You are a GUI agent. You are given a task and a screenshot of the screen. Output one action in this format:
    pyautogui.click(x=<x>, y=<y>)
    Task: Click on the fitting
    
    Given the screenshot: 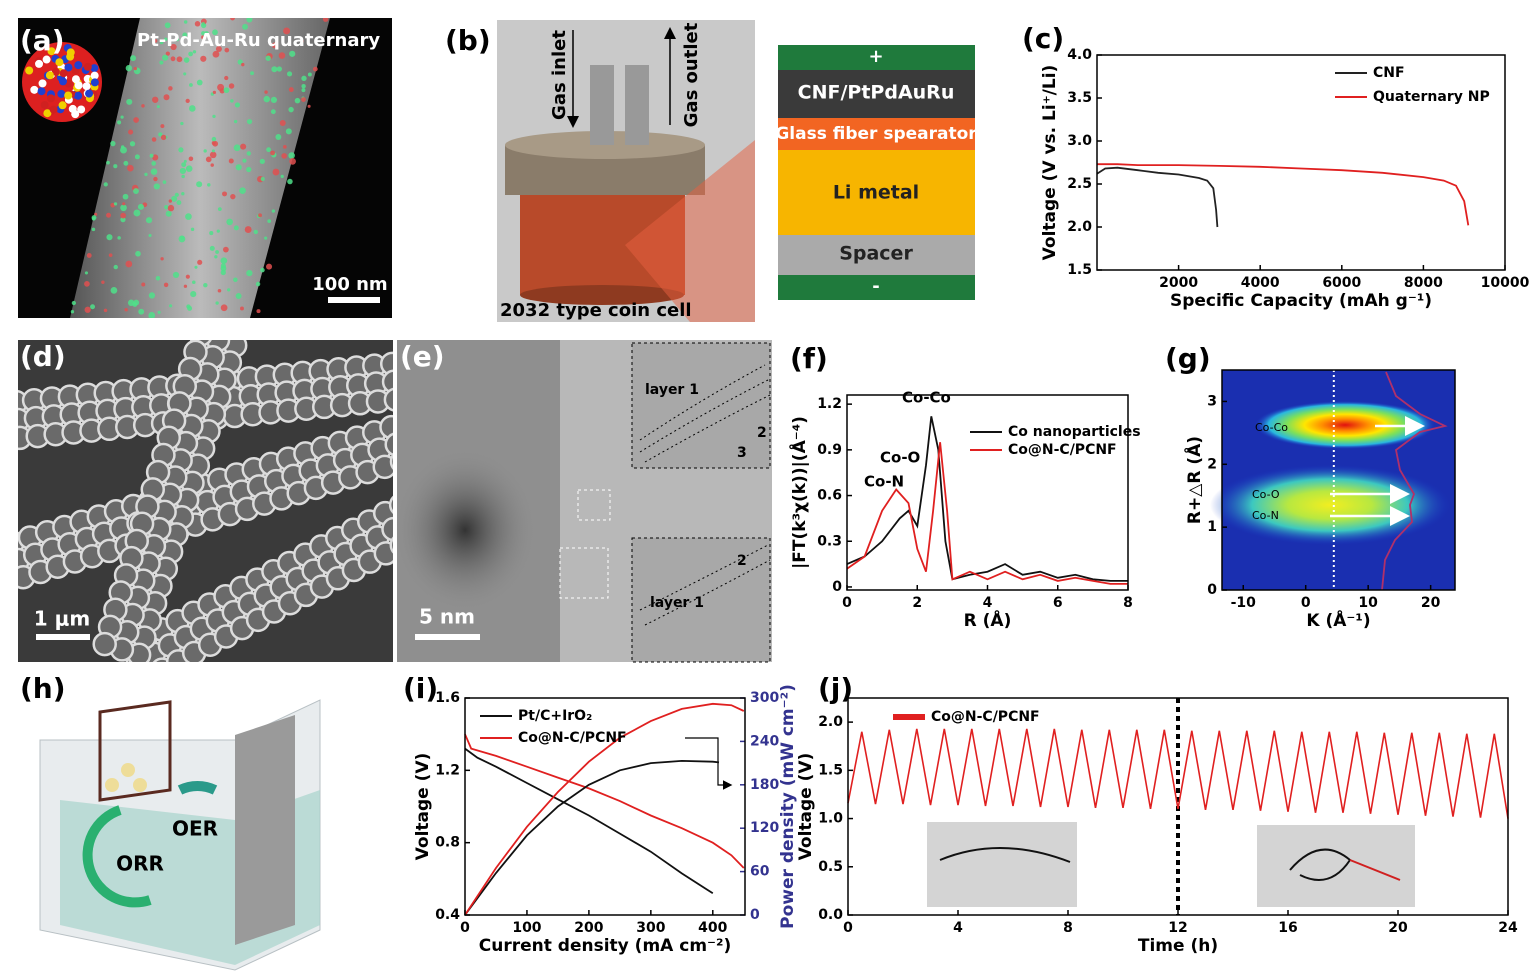 What is the action you would take?
    pyautogui.click(x=602, y=105)
    